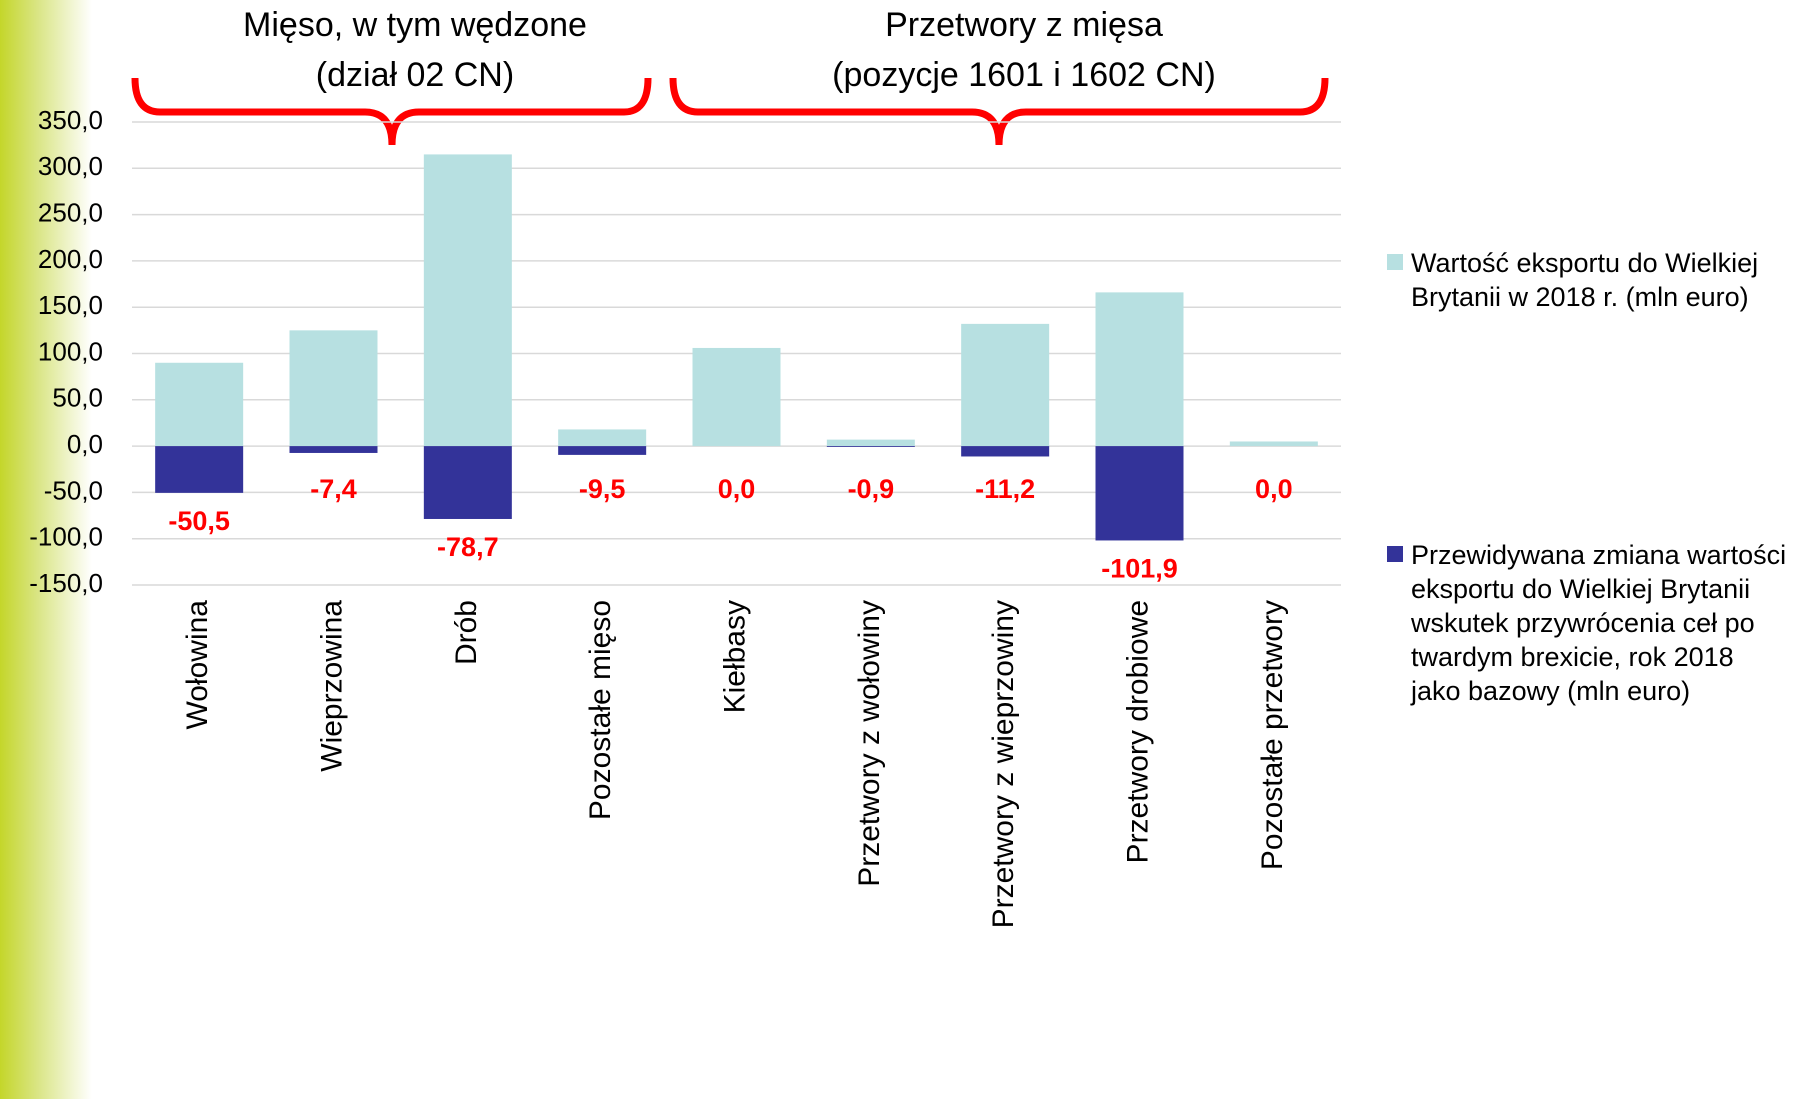  I want to click on value-label: -50,5, so click(199, 521).